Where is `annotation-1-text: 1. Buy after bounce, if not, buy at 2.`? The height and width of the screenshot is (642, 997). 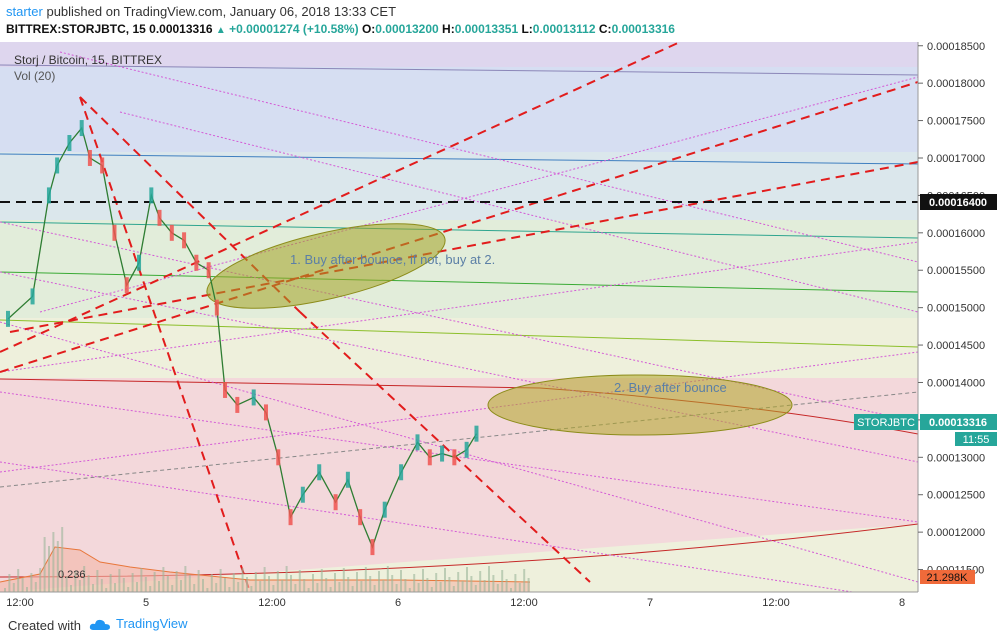
annotation-1-text: 1. Buy after bounce, if not, buy at 2. is located at coordinates (392, 259).